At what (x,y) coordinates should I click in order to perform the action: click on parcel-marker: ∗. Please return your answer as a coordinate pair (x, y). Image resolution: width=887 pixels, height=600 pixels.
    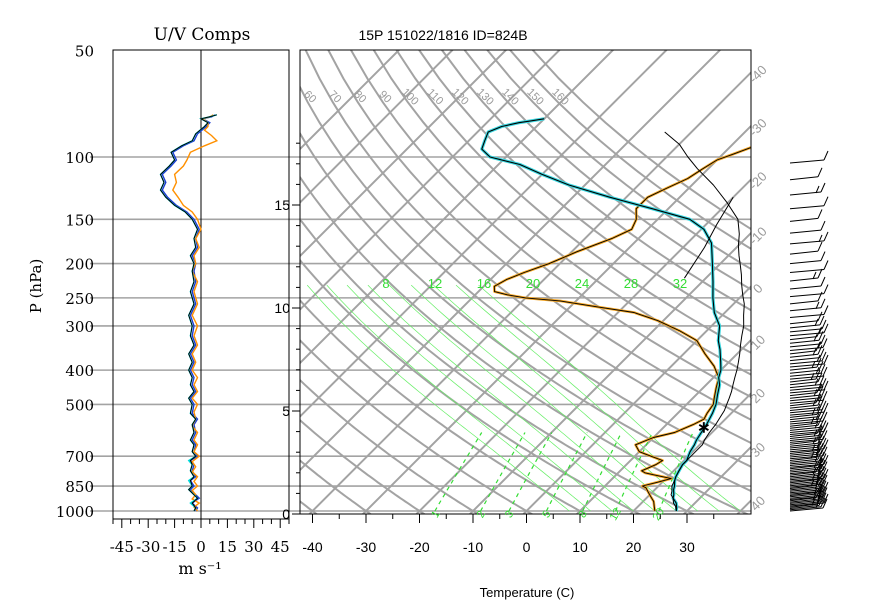
    Looking at the image, I should click on (703, 427).